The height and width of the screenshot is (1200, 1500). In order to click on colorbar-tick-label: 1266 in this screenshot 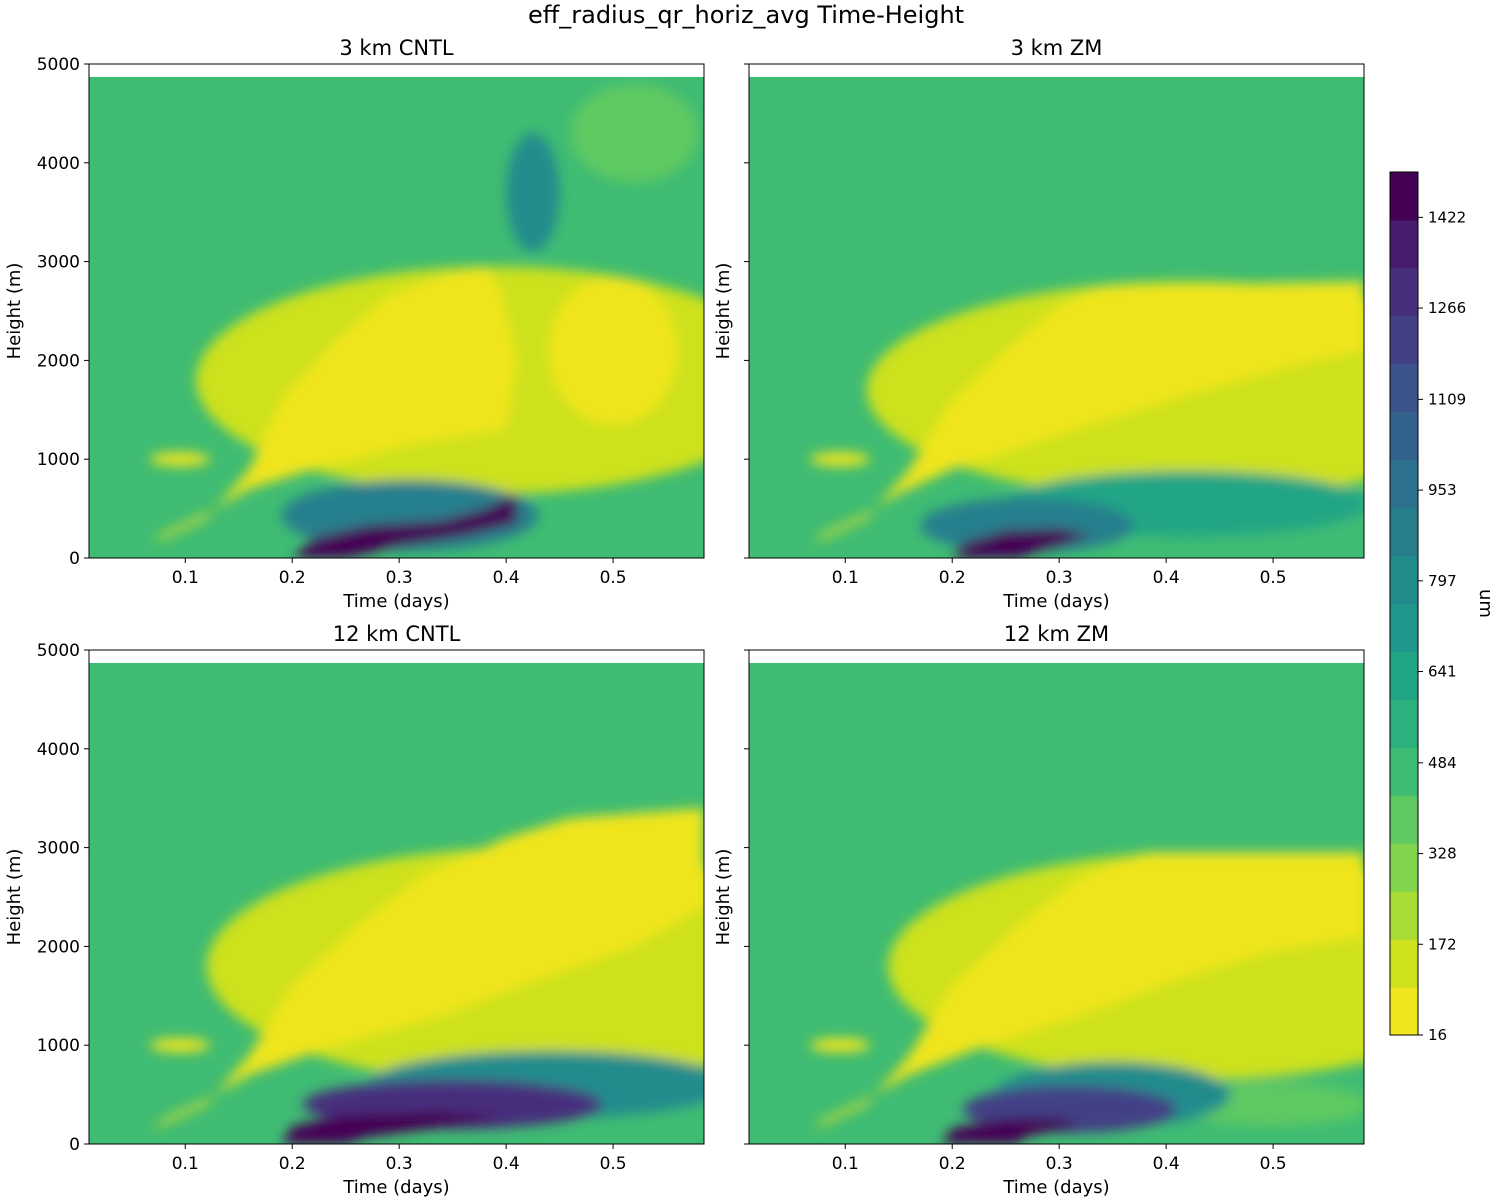, I will do `click(1447, 308)`.